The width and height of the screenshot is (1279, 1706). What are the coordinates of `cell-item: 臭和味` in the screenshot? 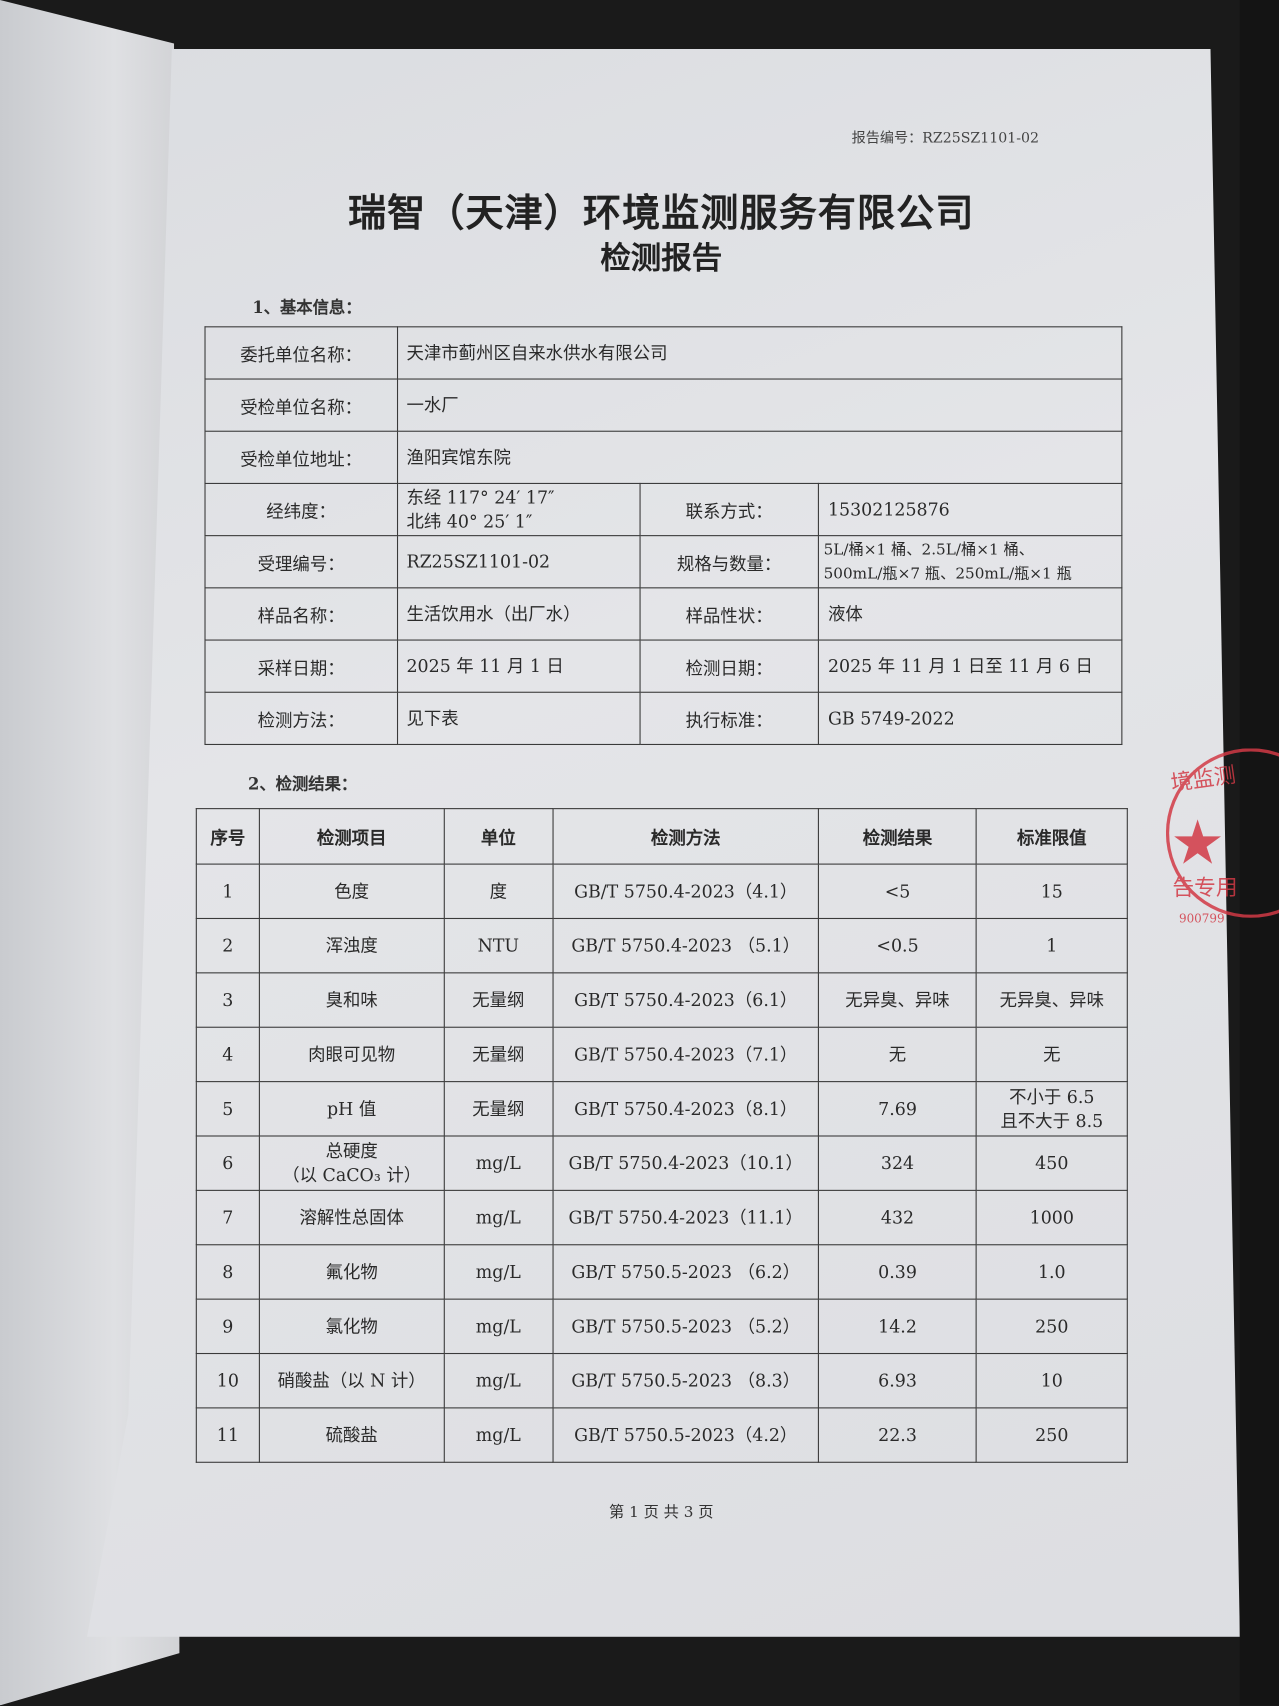 It's located at (351, 1000).